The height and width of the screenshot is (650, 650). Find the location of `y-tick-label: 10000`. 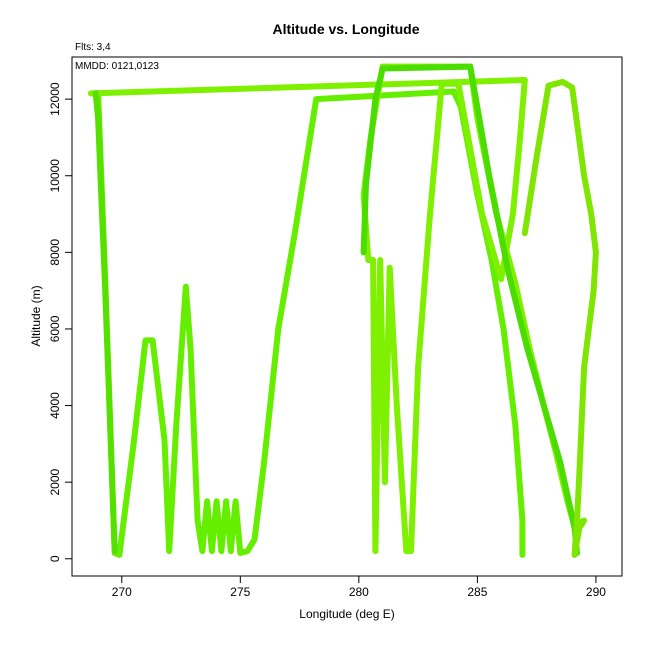

y-tick-label: 10000 is located at coordinates (55, 176).